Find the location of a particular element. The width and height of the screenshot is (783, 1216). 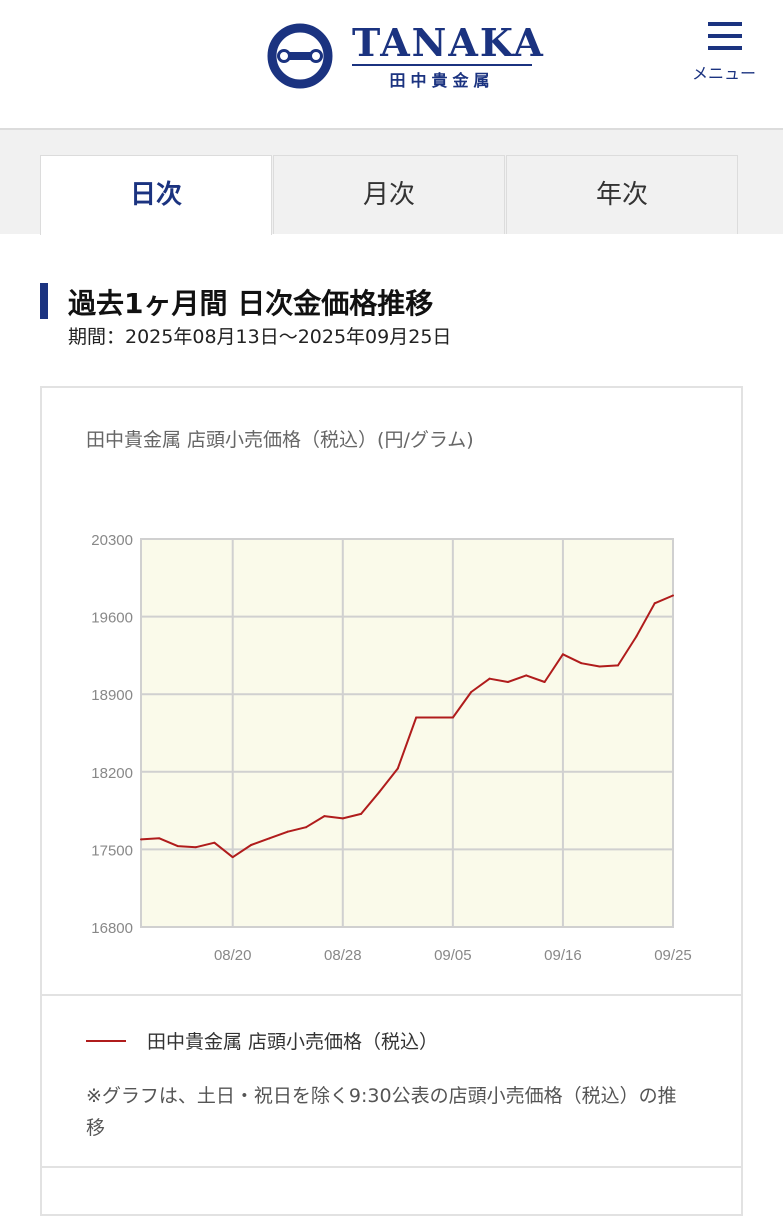

card-divider-bottom is located at coordinates (391, 1167).